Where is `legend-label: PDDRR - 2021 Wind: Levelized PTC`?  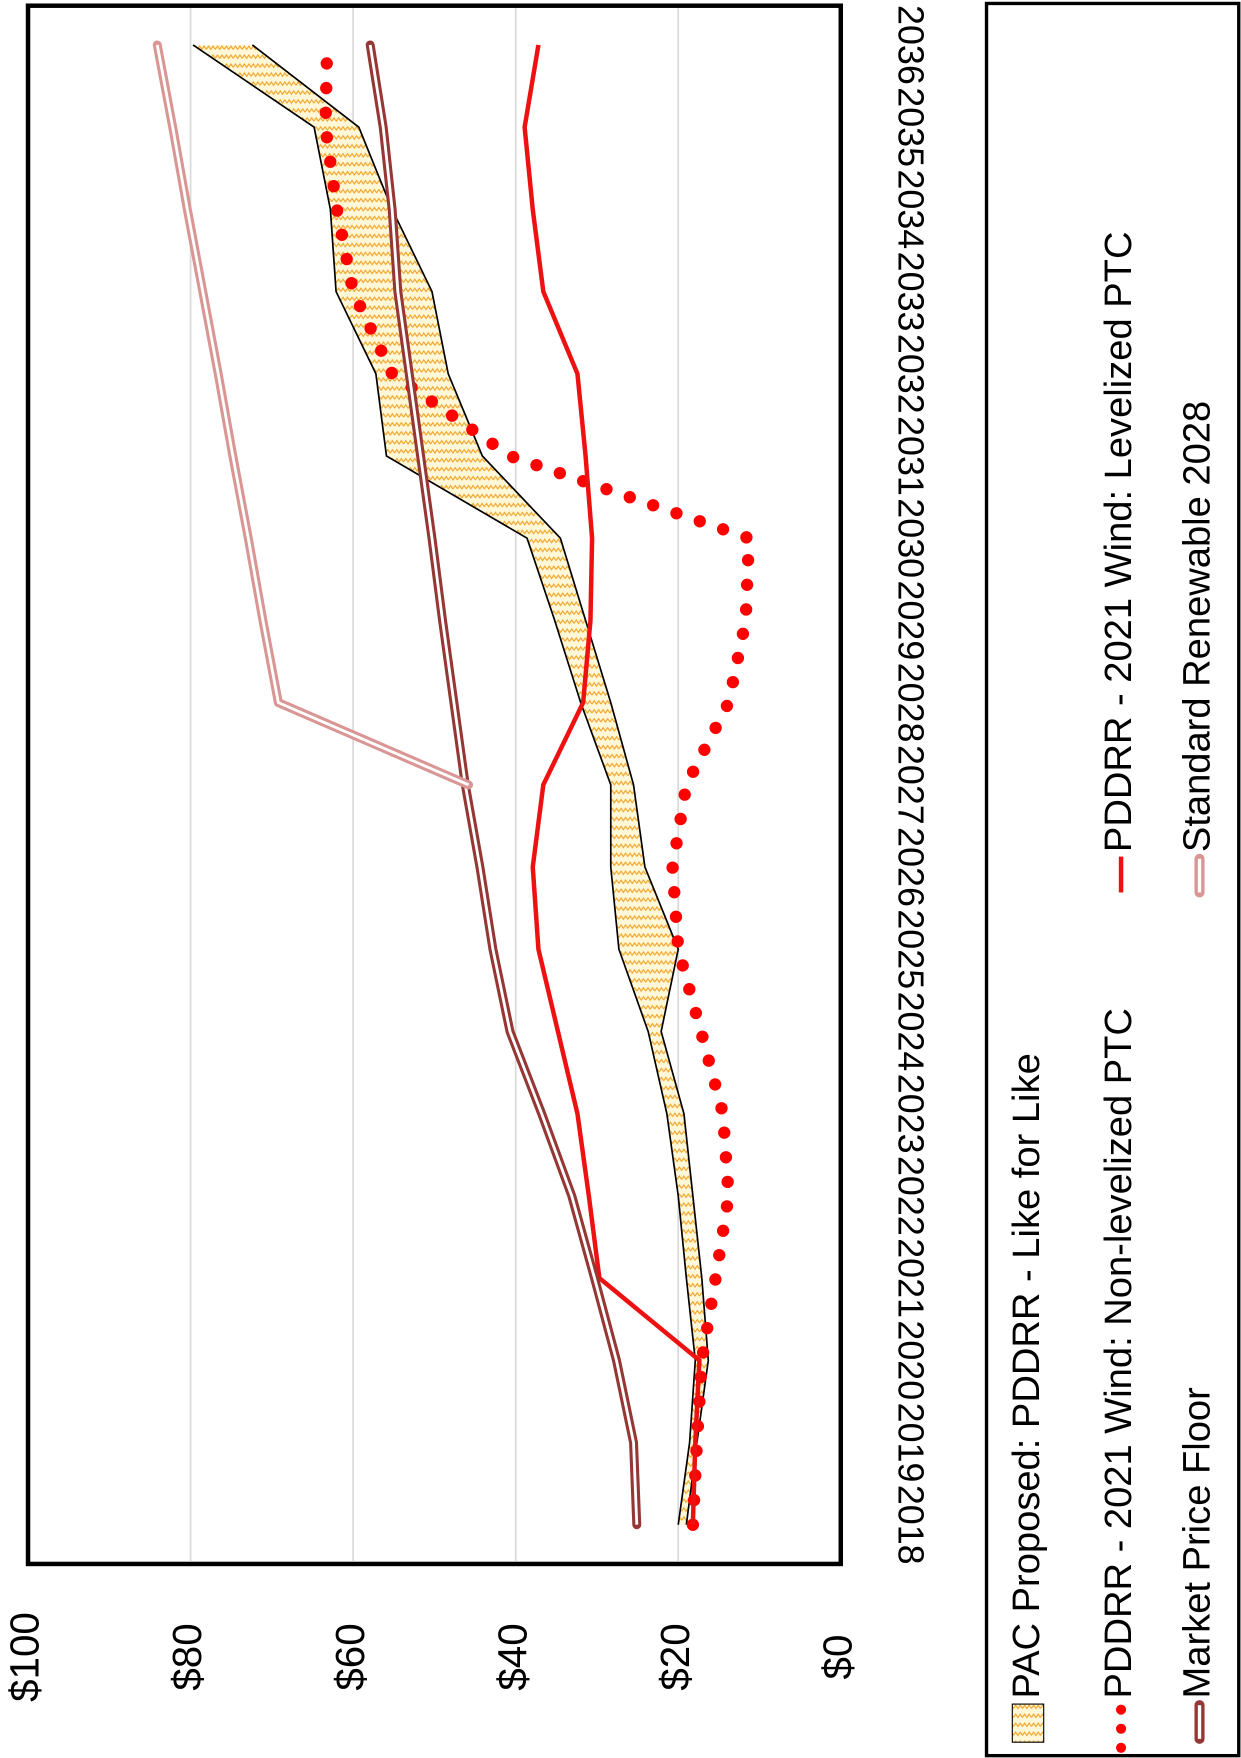
legend-label: PDDRR - 2021 Wind: Levelized PTC is located at coordinates (1119, 542).